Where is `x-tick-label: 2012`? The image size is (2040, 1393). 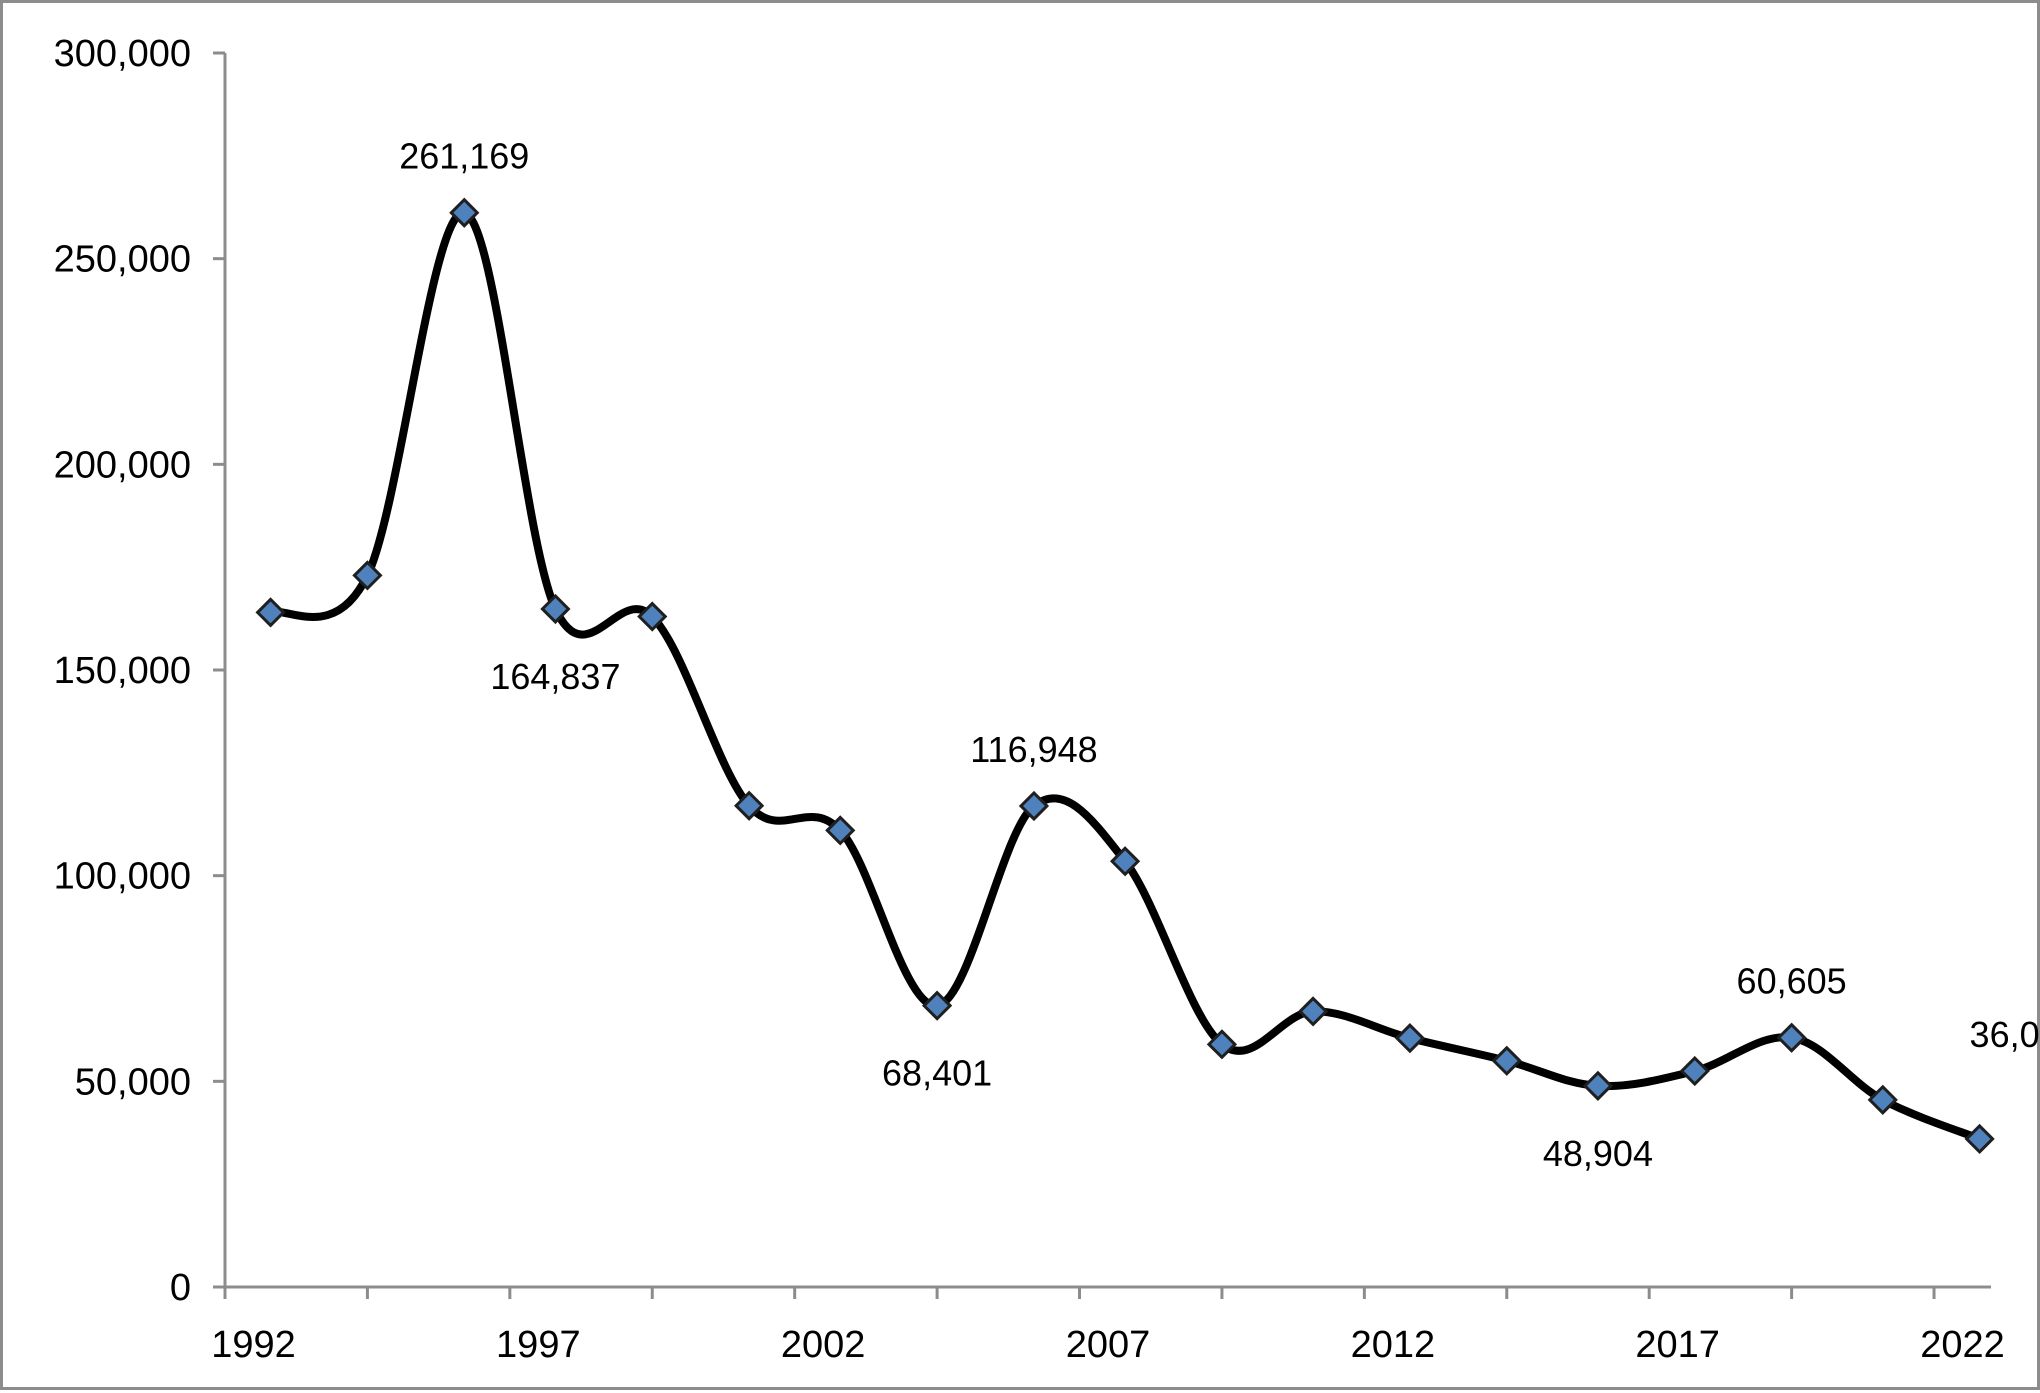 x-tick-label: 2012 is located at coordinates (1393, 1345).